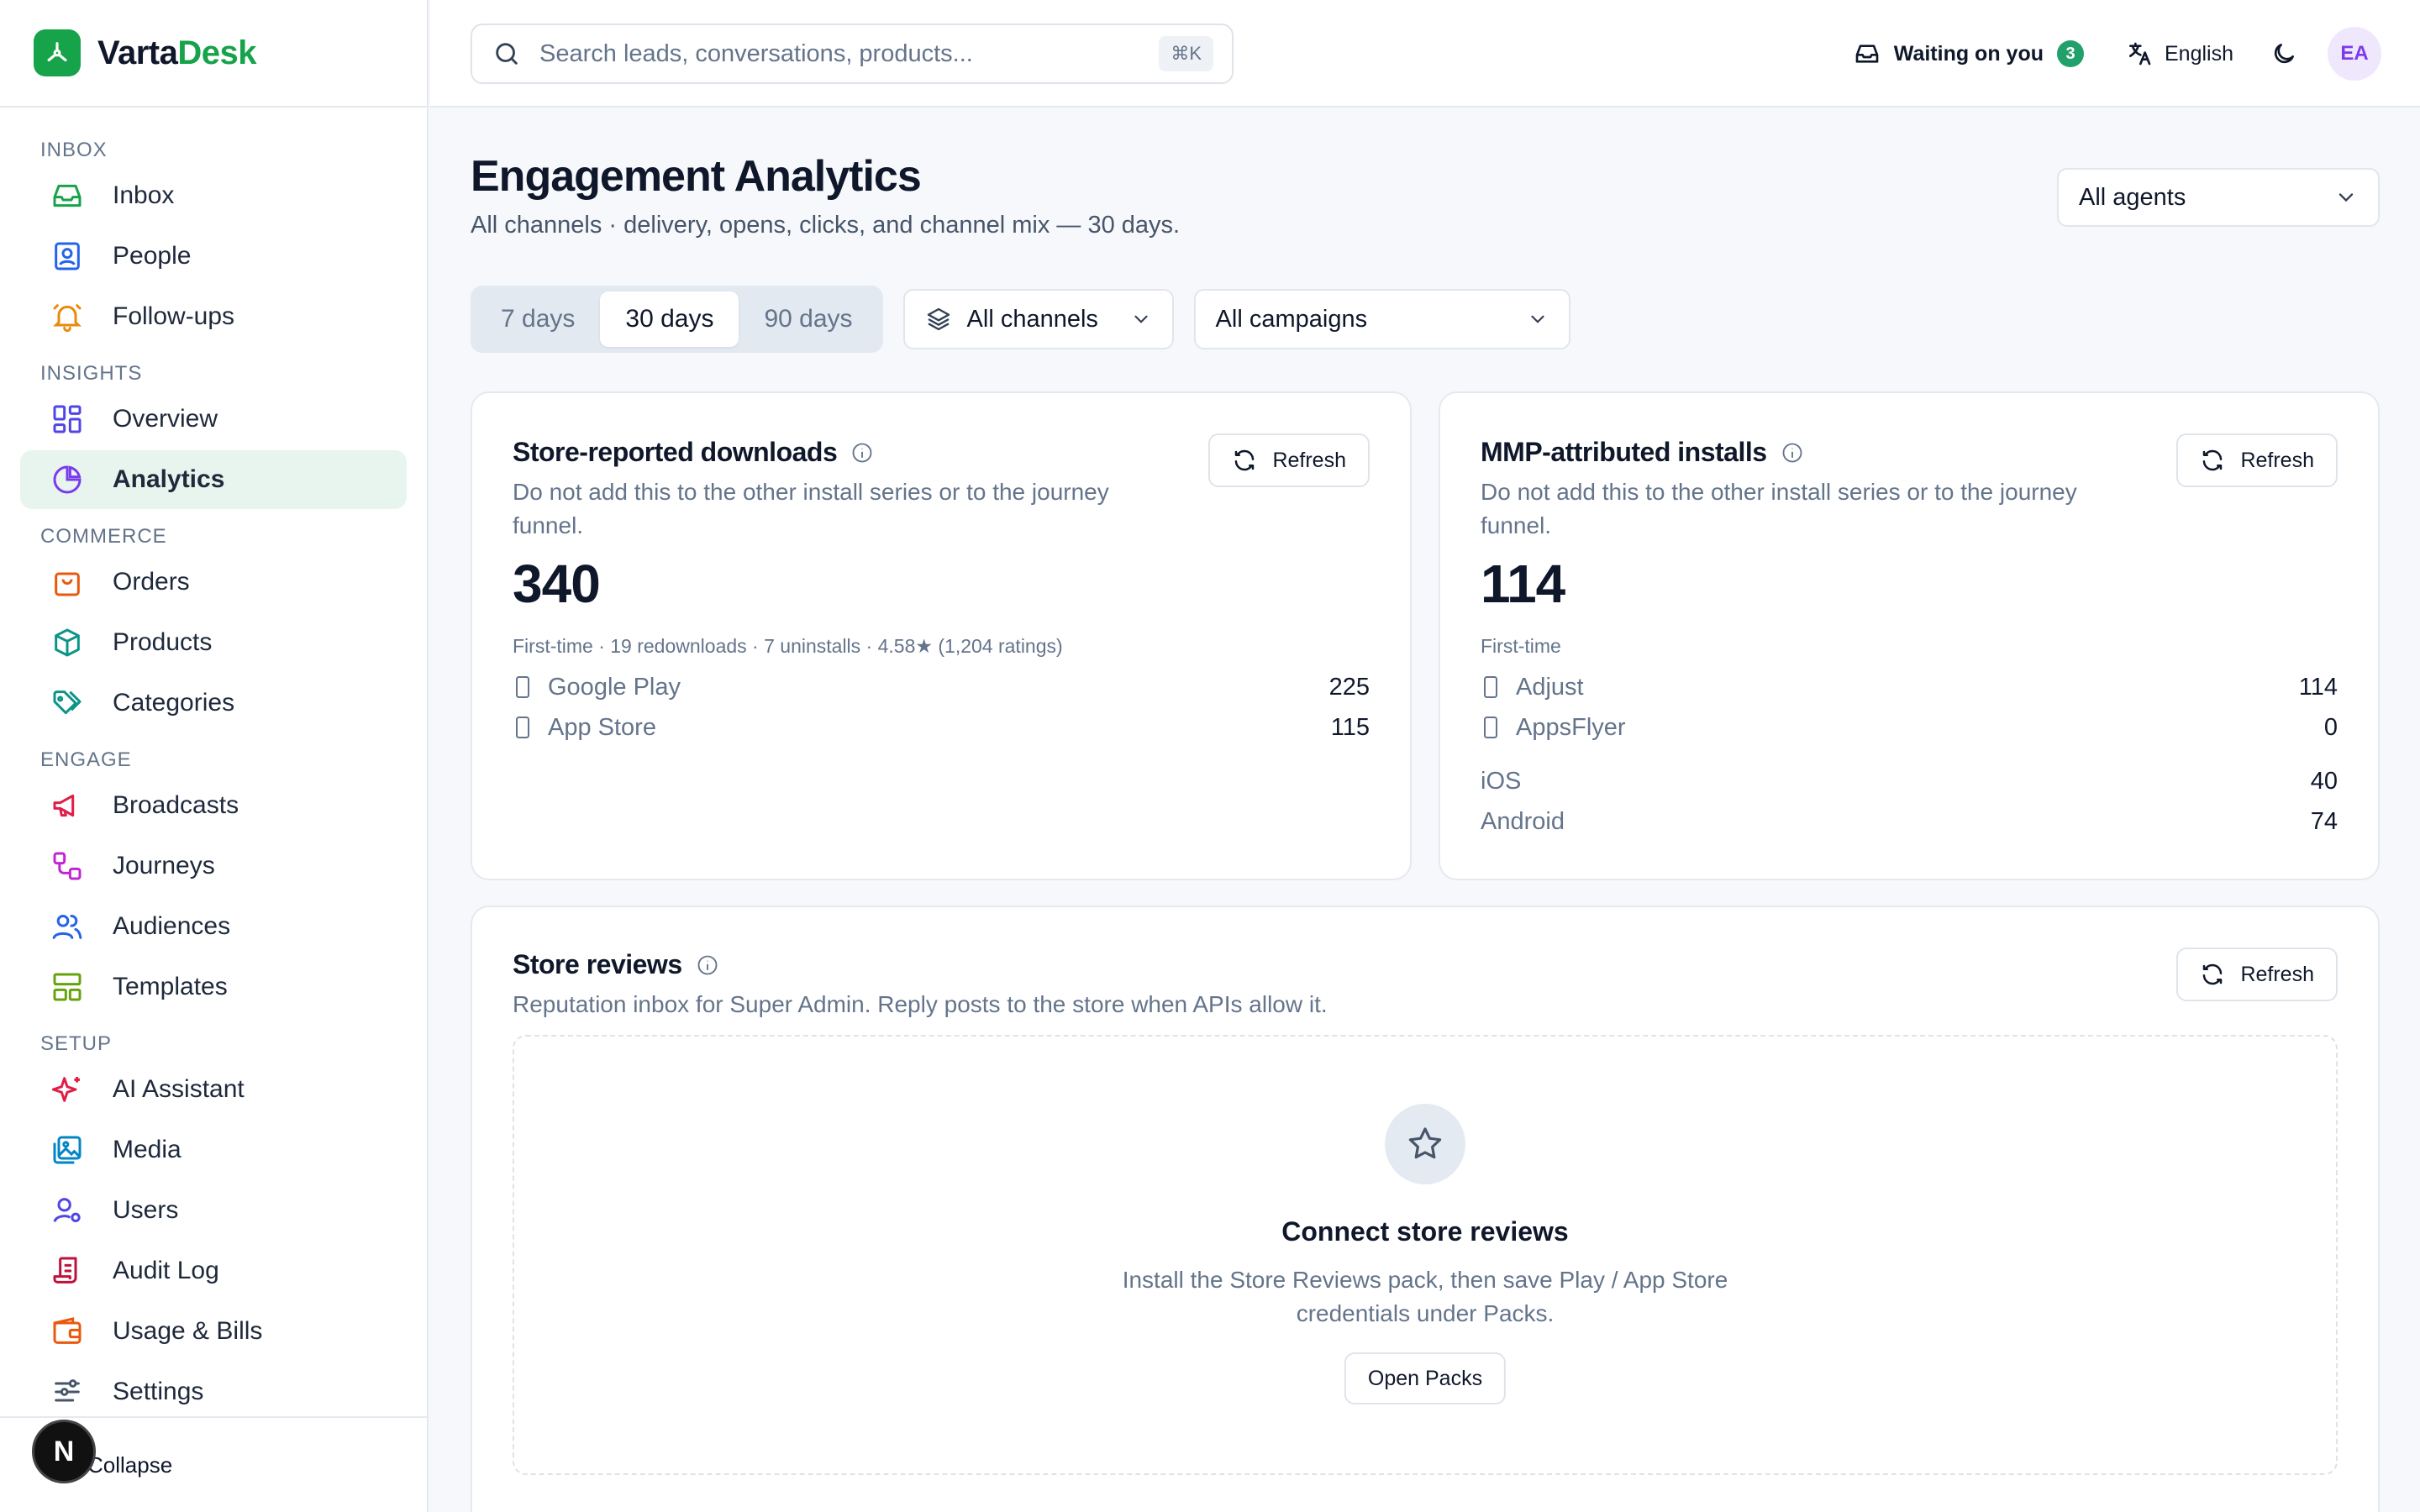 This screenshot has height=1512, width=2420. I want to click on campaign-filter-value: All campaigns, so click(1291, 319).